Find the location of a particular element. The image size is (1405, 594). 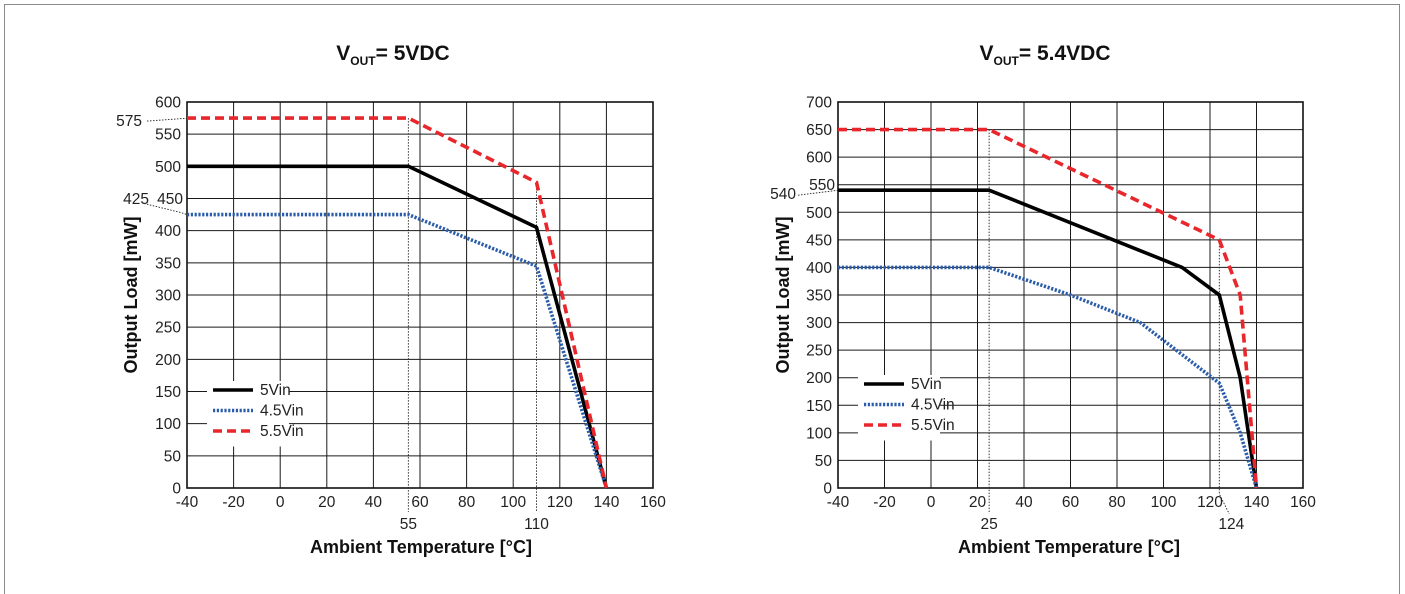

marker-label-425: 425 is located at coordinates (136, 199).